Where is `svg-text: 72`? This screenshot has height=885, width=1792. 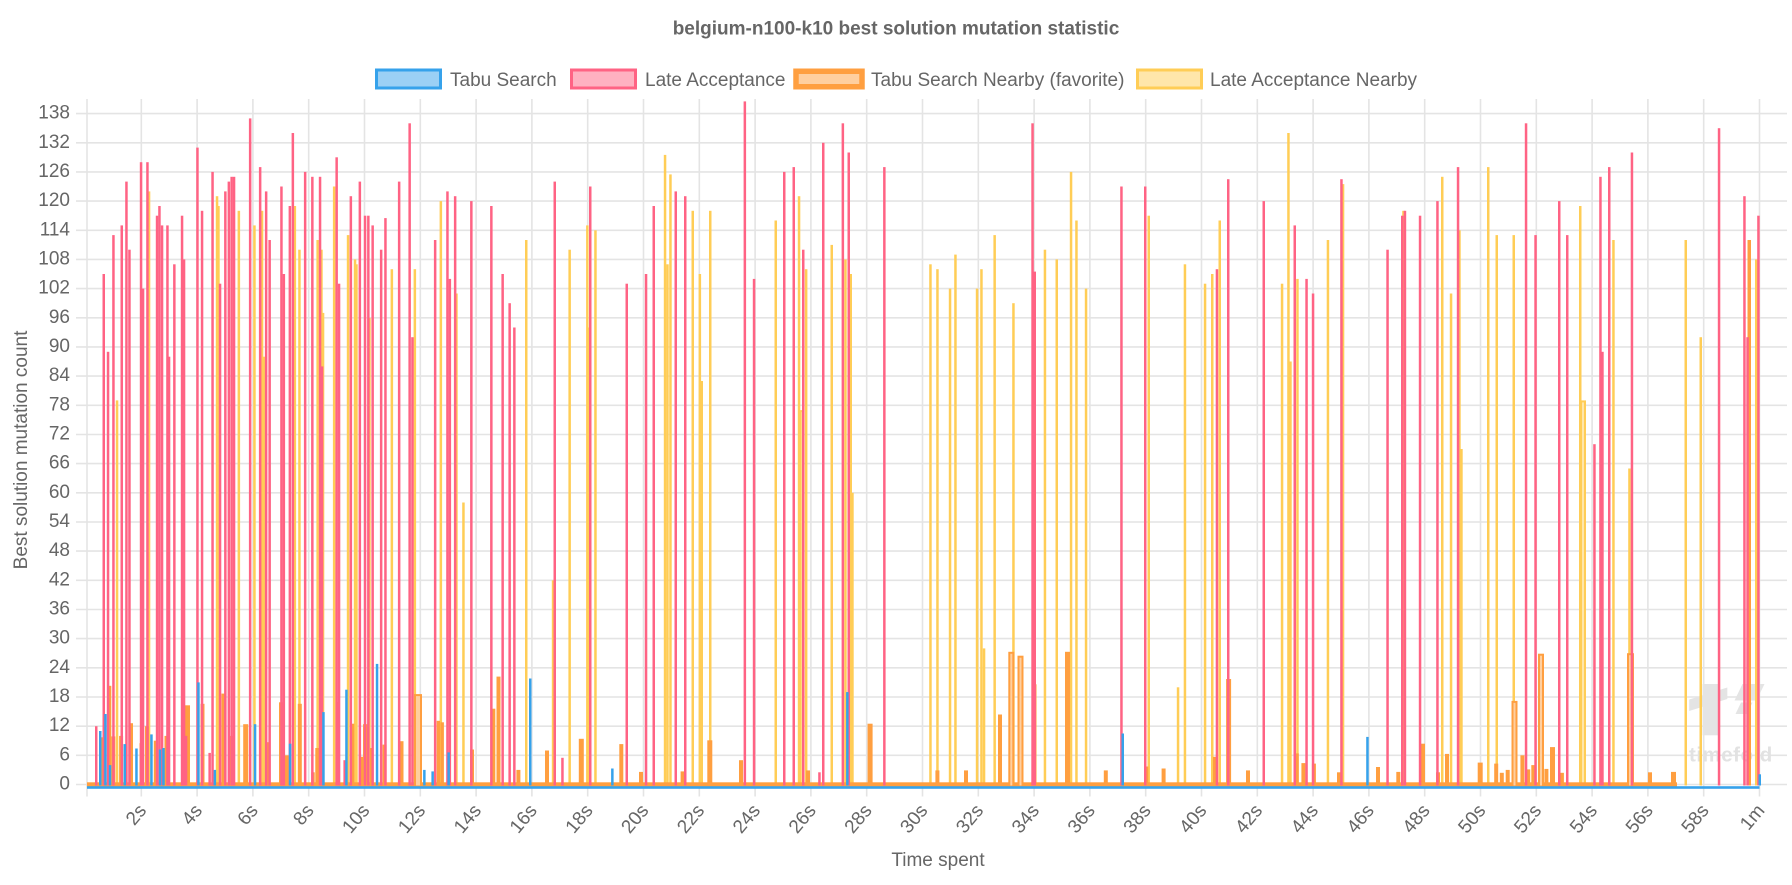 svg-text: 72 is located at coordinates (59, 434).